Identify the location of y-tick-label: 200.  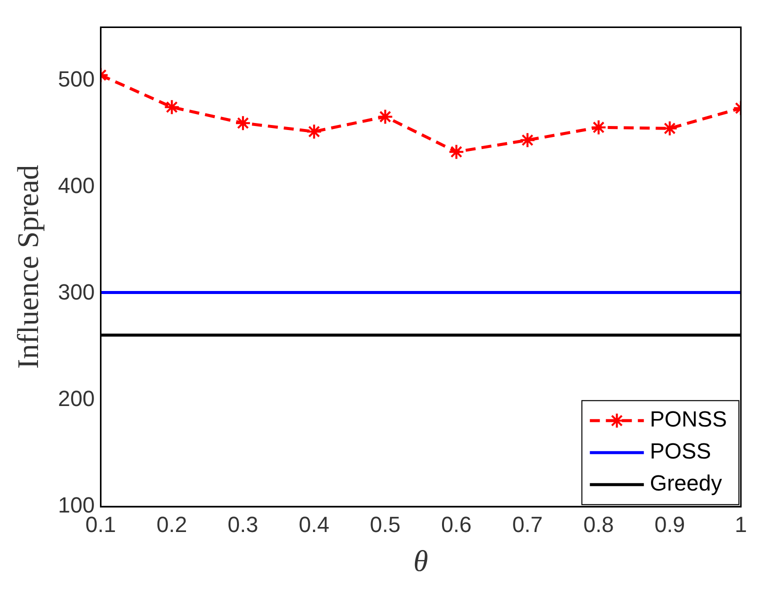
(76, 399).